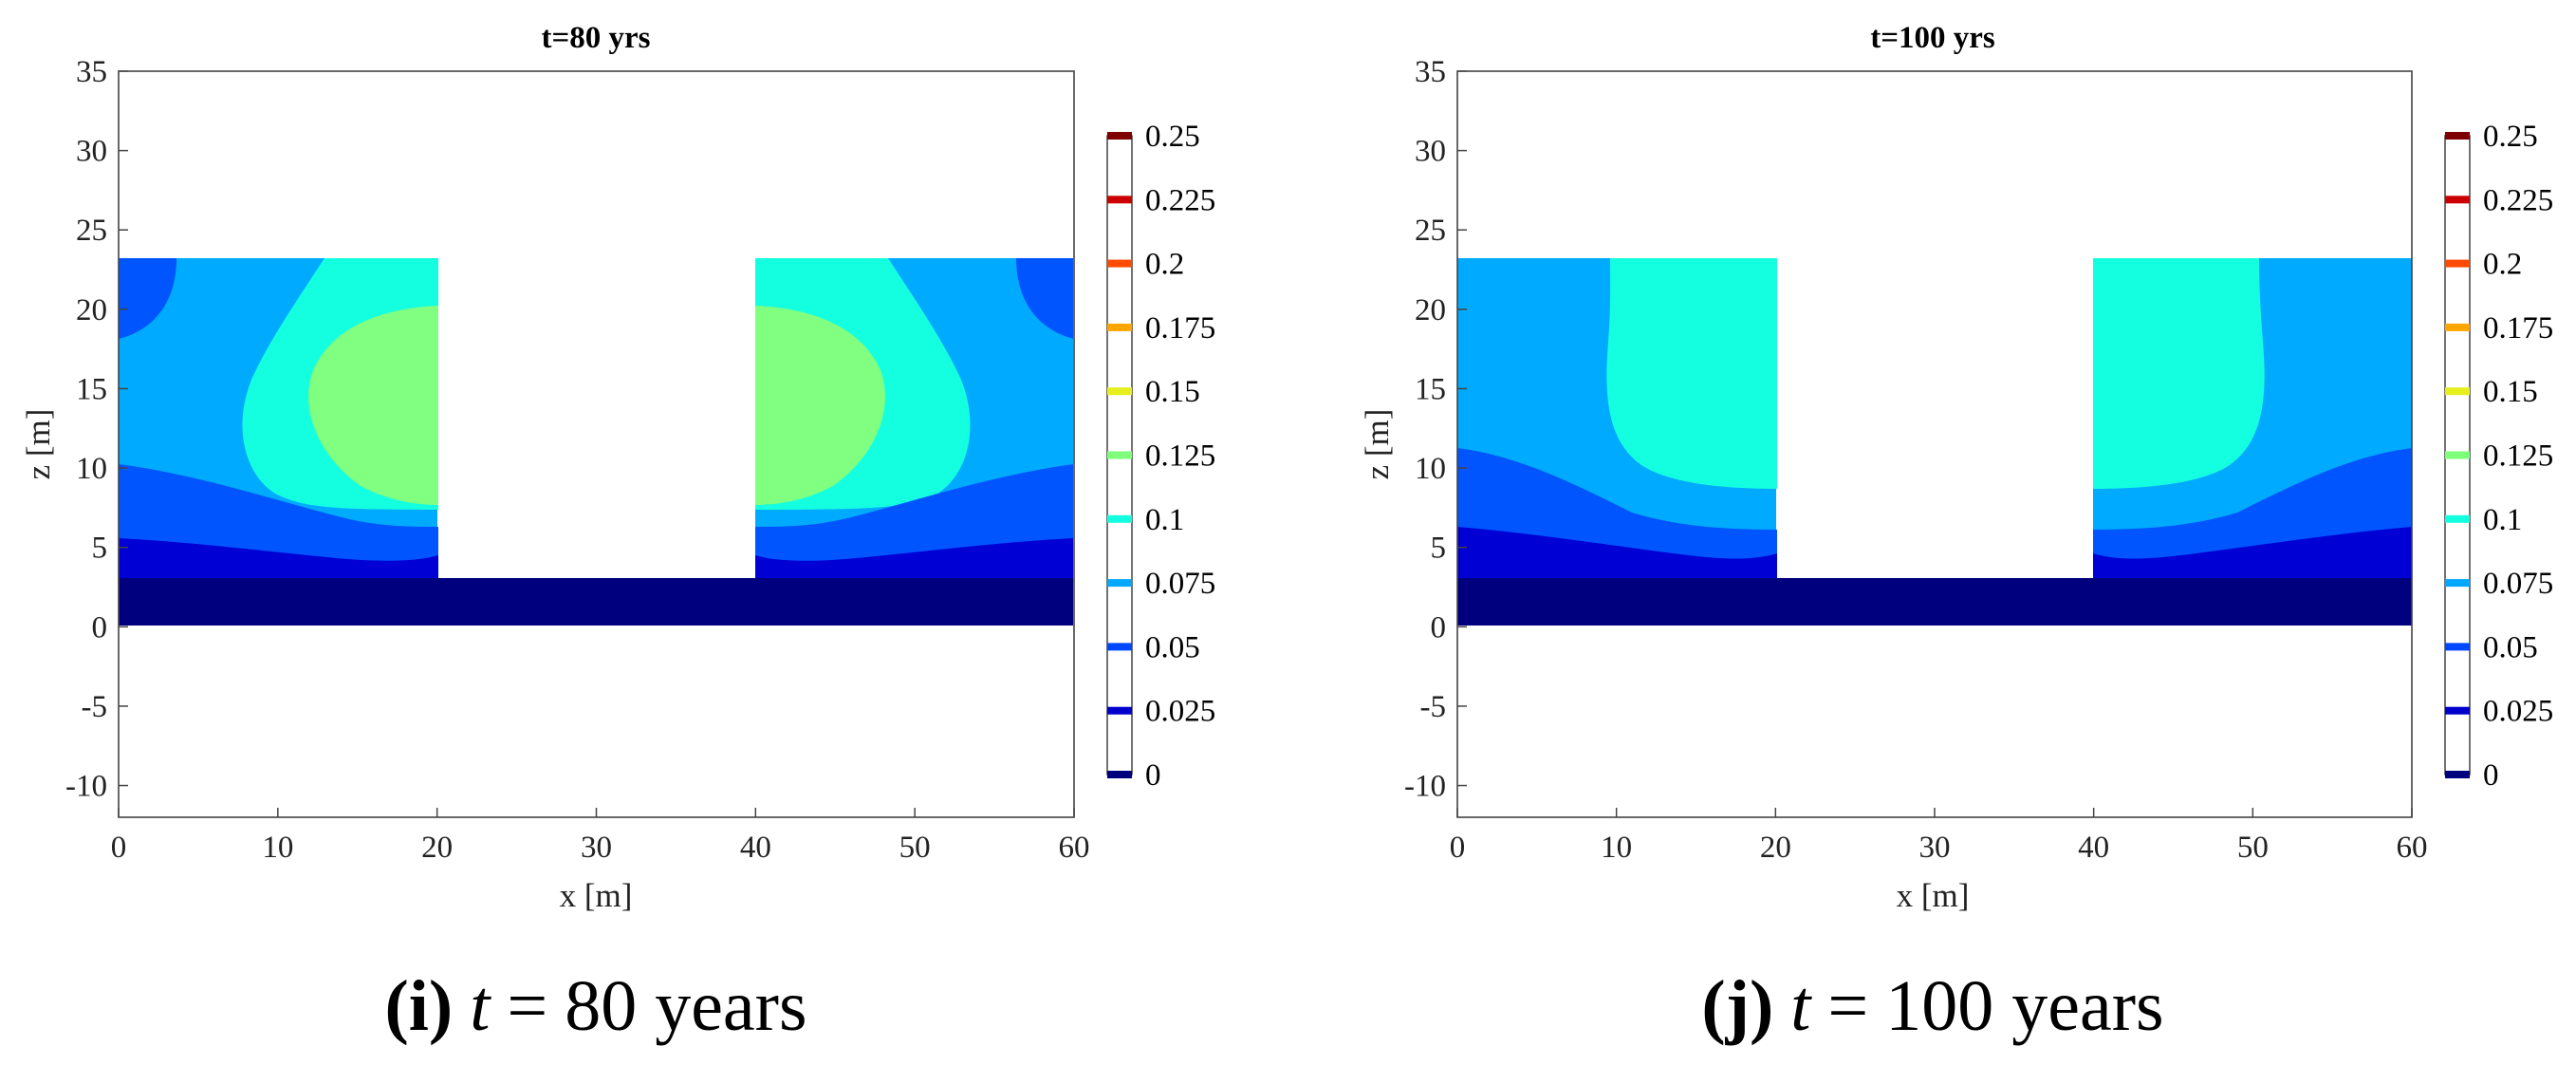  What do you see at coordinates (1933, 895) in the screenshot?
I see `panel-j-xlabel: x [m]` at bounding box center [1933, 895].